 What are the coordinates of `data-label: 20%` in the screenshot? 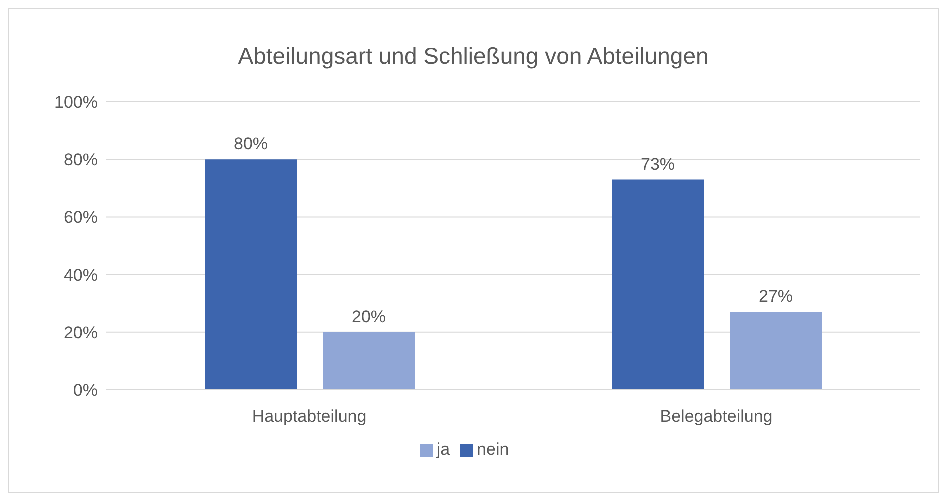 It's located at (369, 316).